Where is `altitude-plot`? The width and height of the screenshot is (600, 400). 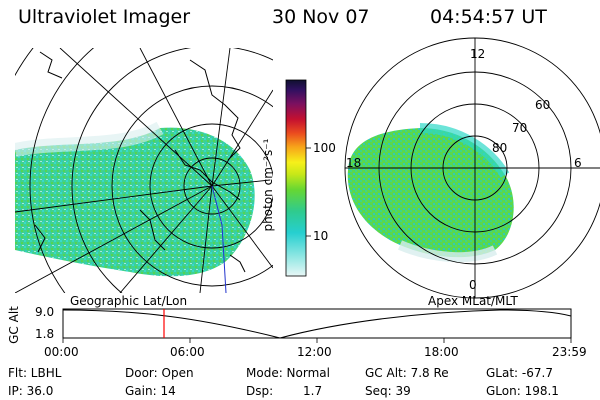
altitude-plot is located at coordinates (317, 325).